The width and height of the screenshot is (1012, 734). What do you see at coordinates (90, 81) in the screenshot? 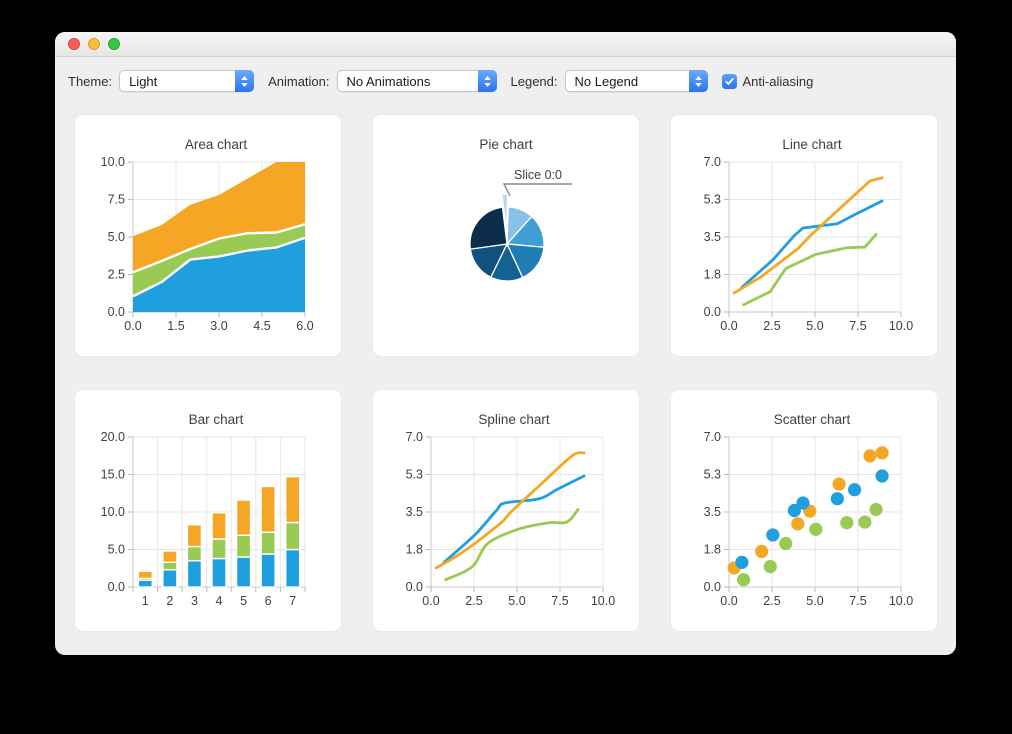
I see `theme-label: Theme:` at bounding box center [90, 81].